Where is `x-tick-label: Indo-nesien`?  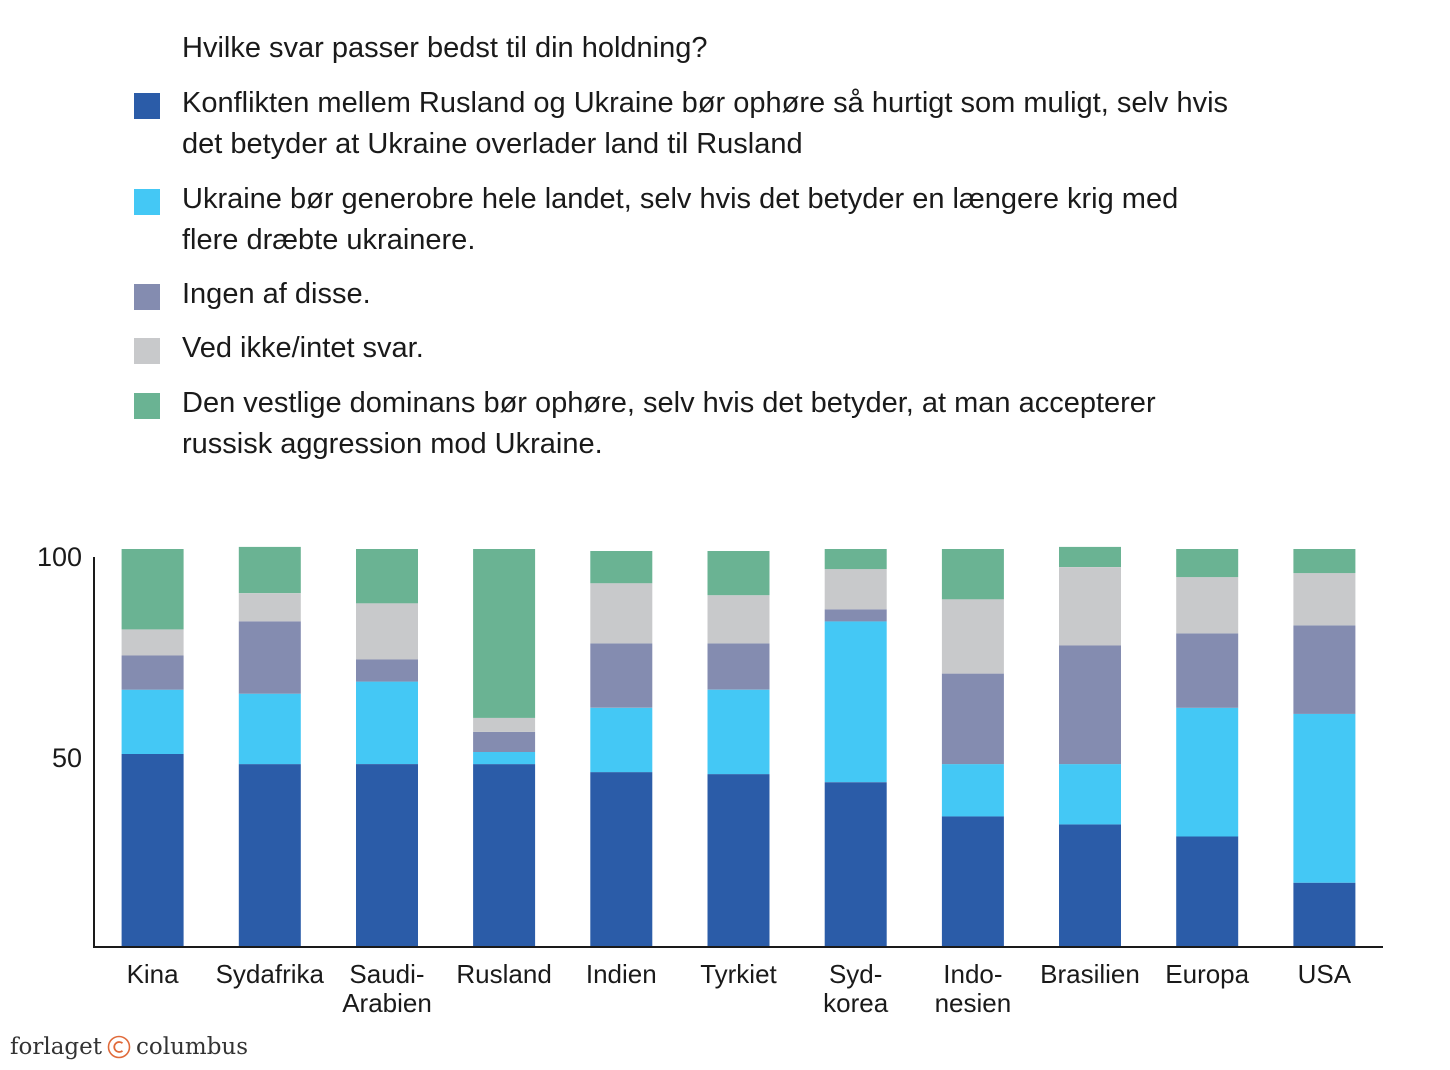
x-tick-label: Indo-nesien is located at coordinates (973, 988).